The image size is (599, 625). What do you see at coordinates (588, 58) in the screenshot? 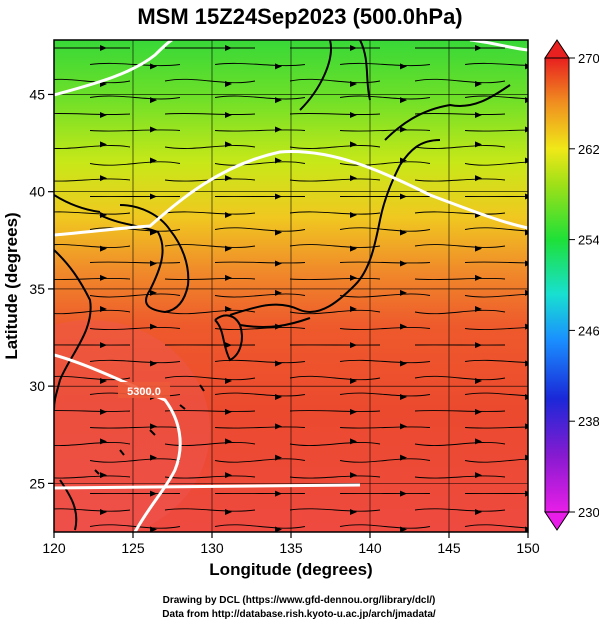
I see `colorbar-tick-label: 270` at bounding box center [588, 58].